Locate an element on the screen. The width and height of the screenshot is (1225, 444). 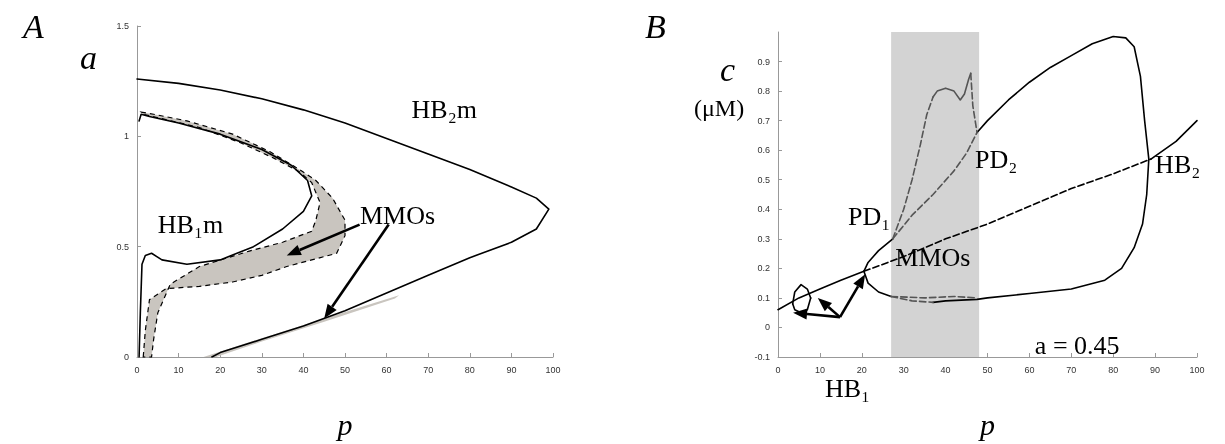
y-tick-label: 0.7 is located at coordinates (763, 120).